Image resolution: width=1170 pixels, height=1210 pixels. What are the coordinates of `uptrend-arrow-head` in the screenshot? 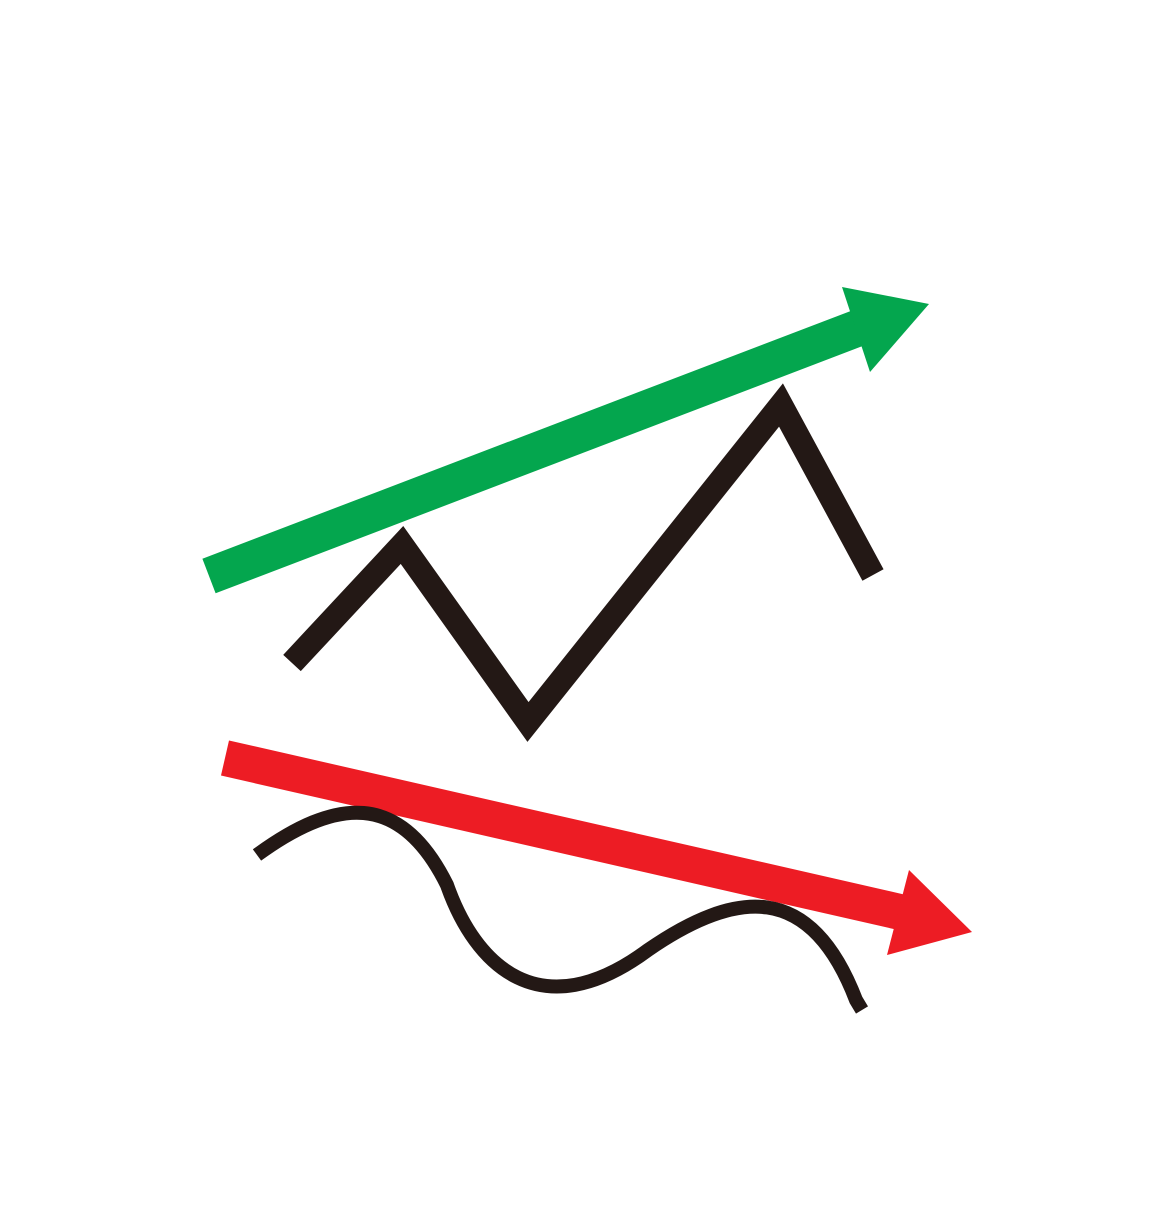 It's located at (885, 329).